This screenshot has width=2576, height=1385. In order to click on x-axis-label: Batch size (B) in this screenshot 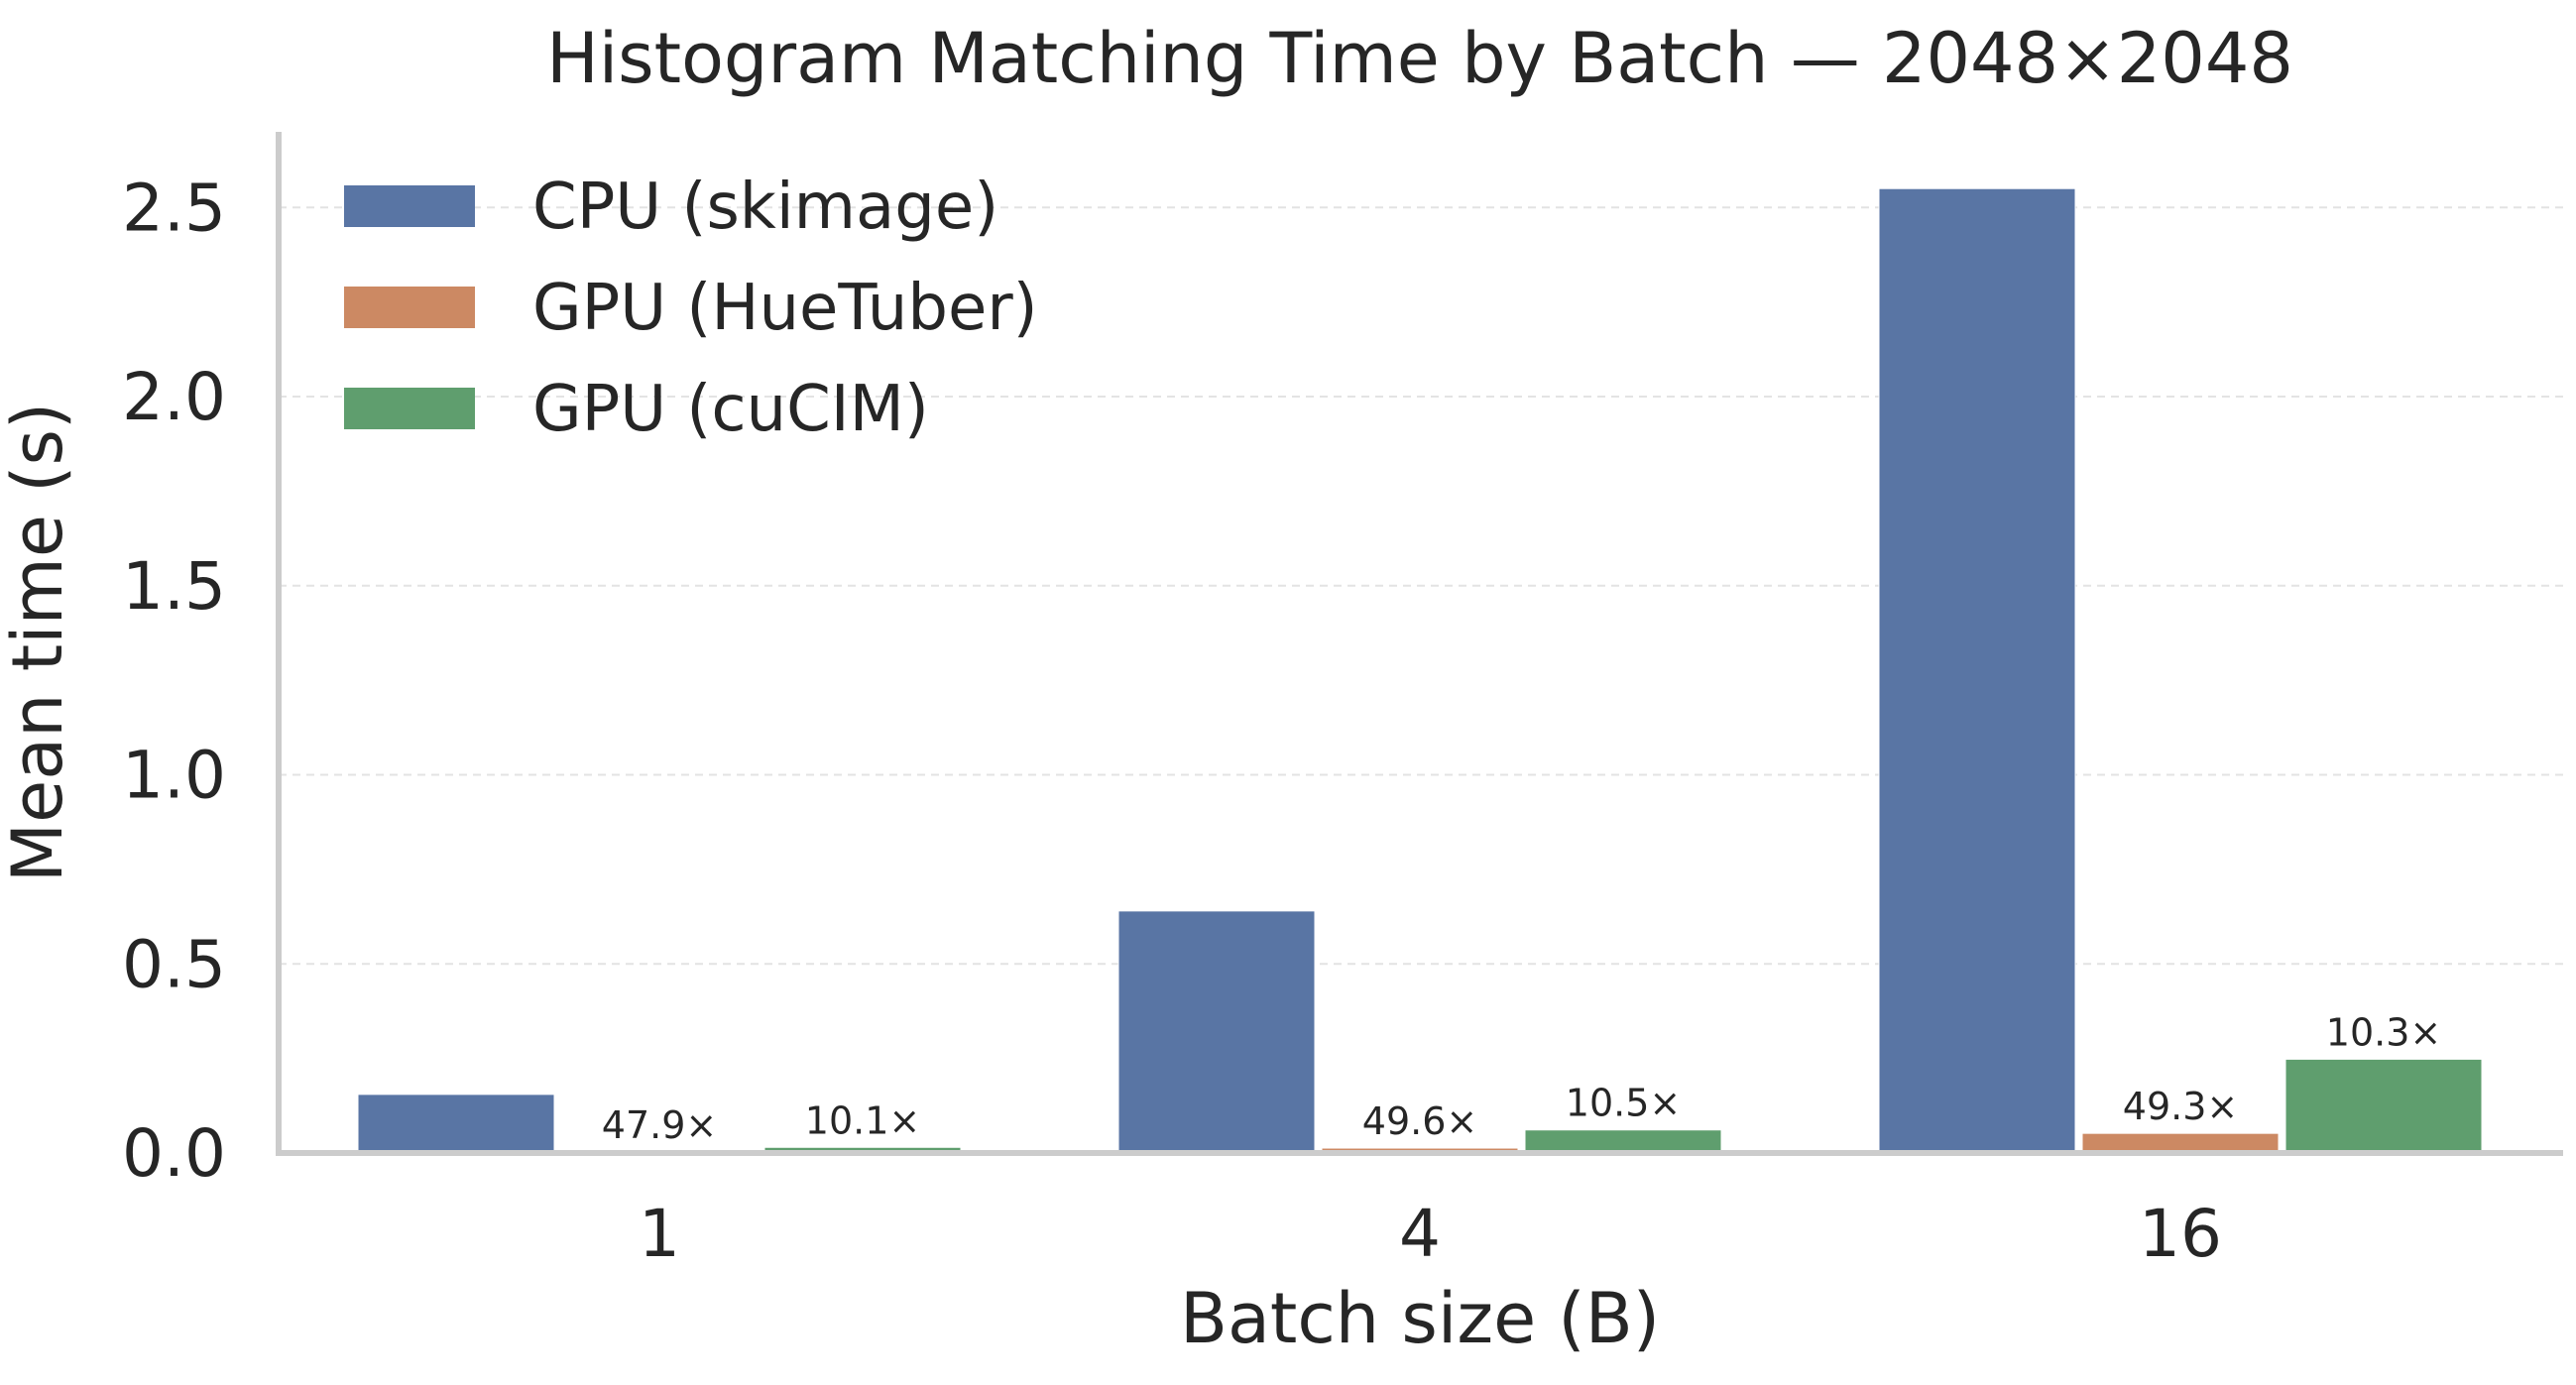, I will do `click(1420, 1318)`.